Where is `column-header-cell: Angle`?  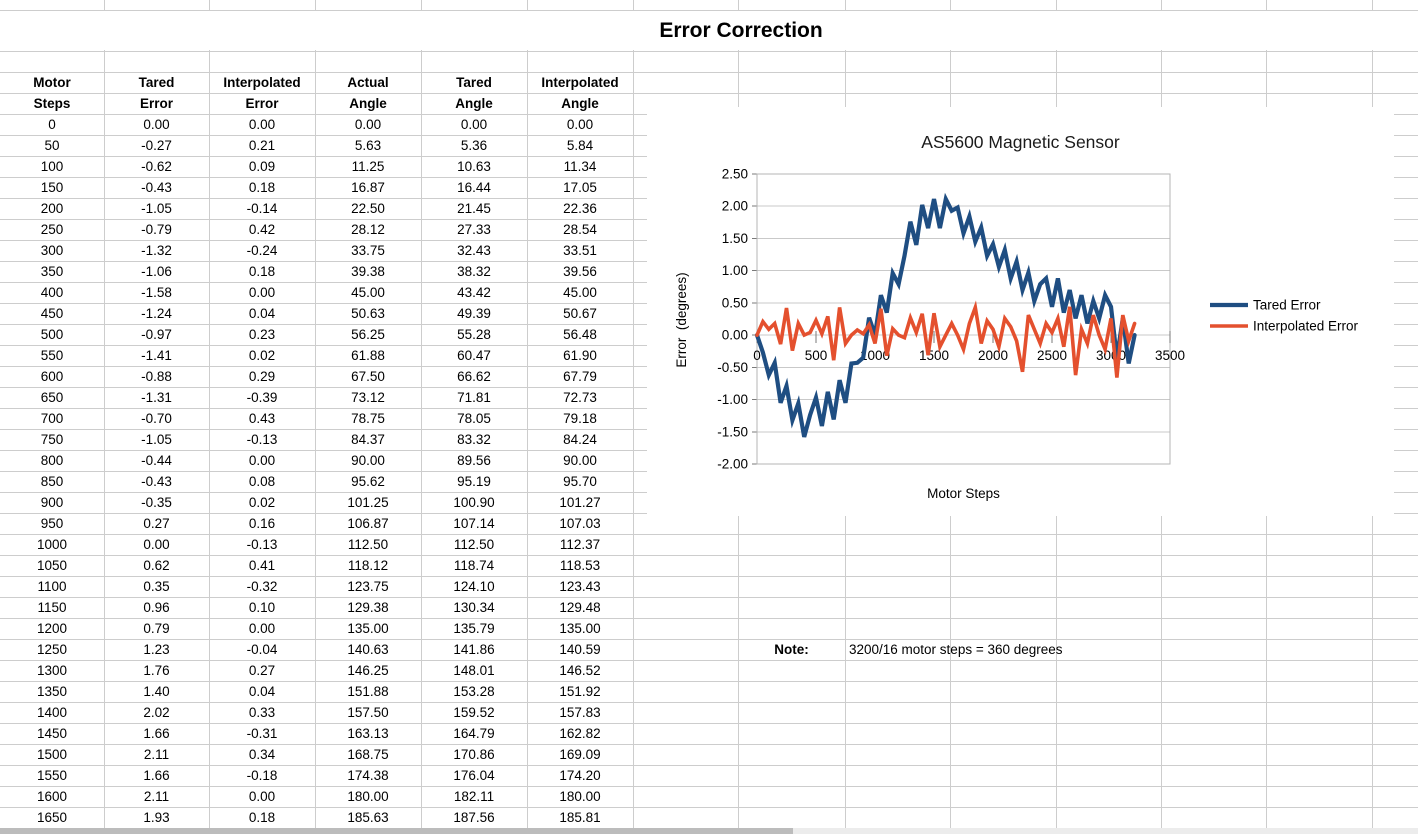
column-header-cell: Angle is located at coordinates (474, 103).